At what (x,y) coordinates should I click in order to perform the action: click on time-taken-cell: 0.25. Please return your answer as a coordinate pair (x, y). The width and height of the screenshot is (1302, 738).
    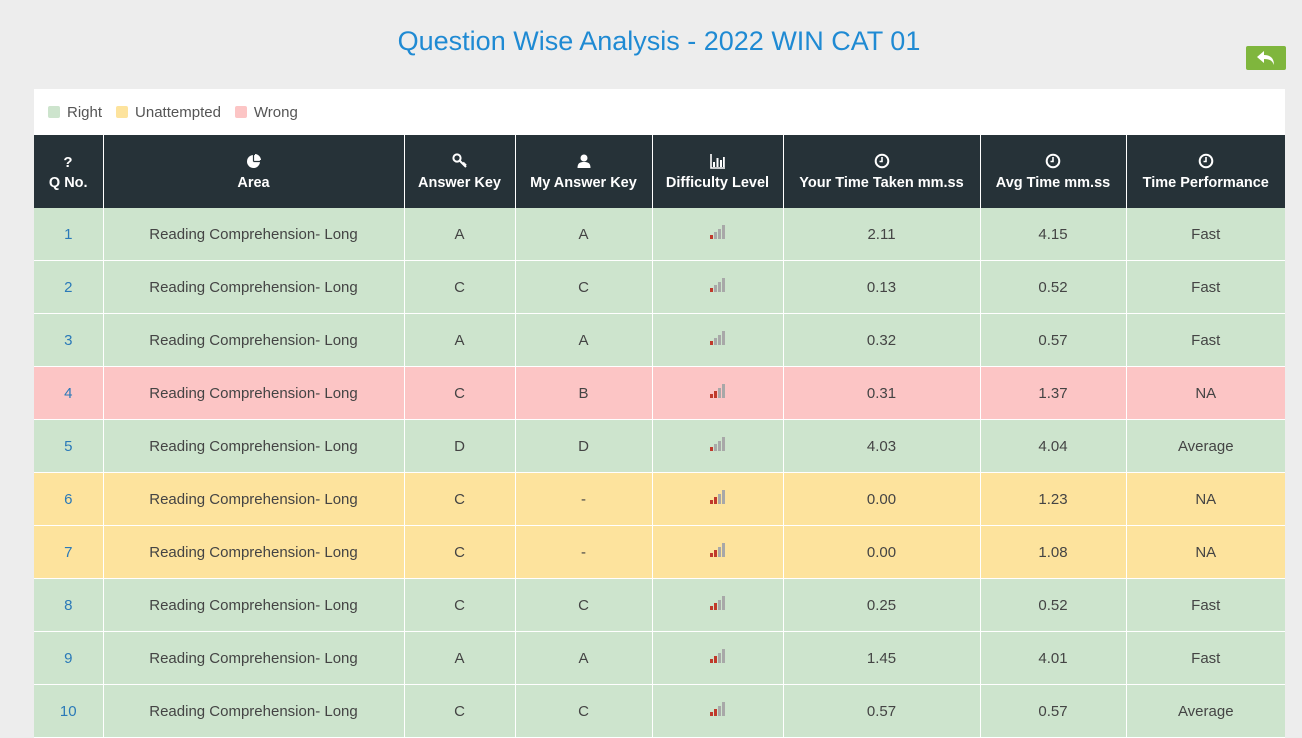
    Looking at the image, I should click on (882, 605).